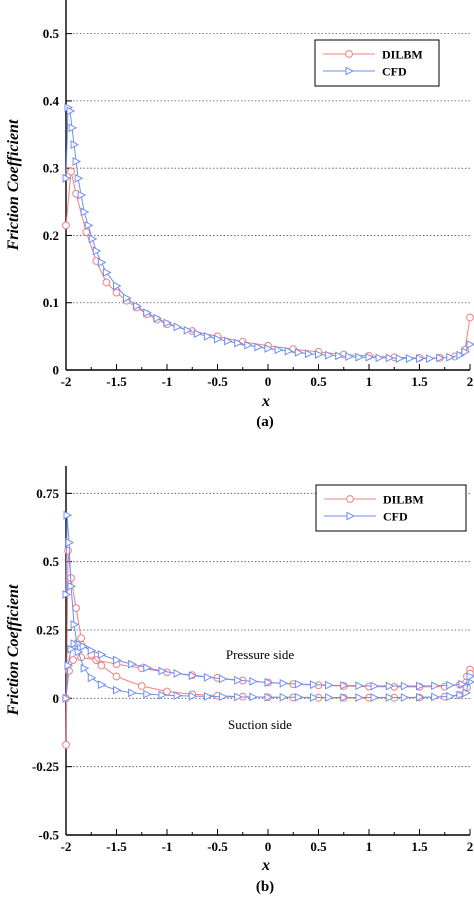  What do you see at coordinates (217, 846) in the screenshot?
I see `x-tick-label: -0.5` at bounding box center [217, 846].